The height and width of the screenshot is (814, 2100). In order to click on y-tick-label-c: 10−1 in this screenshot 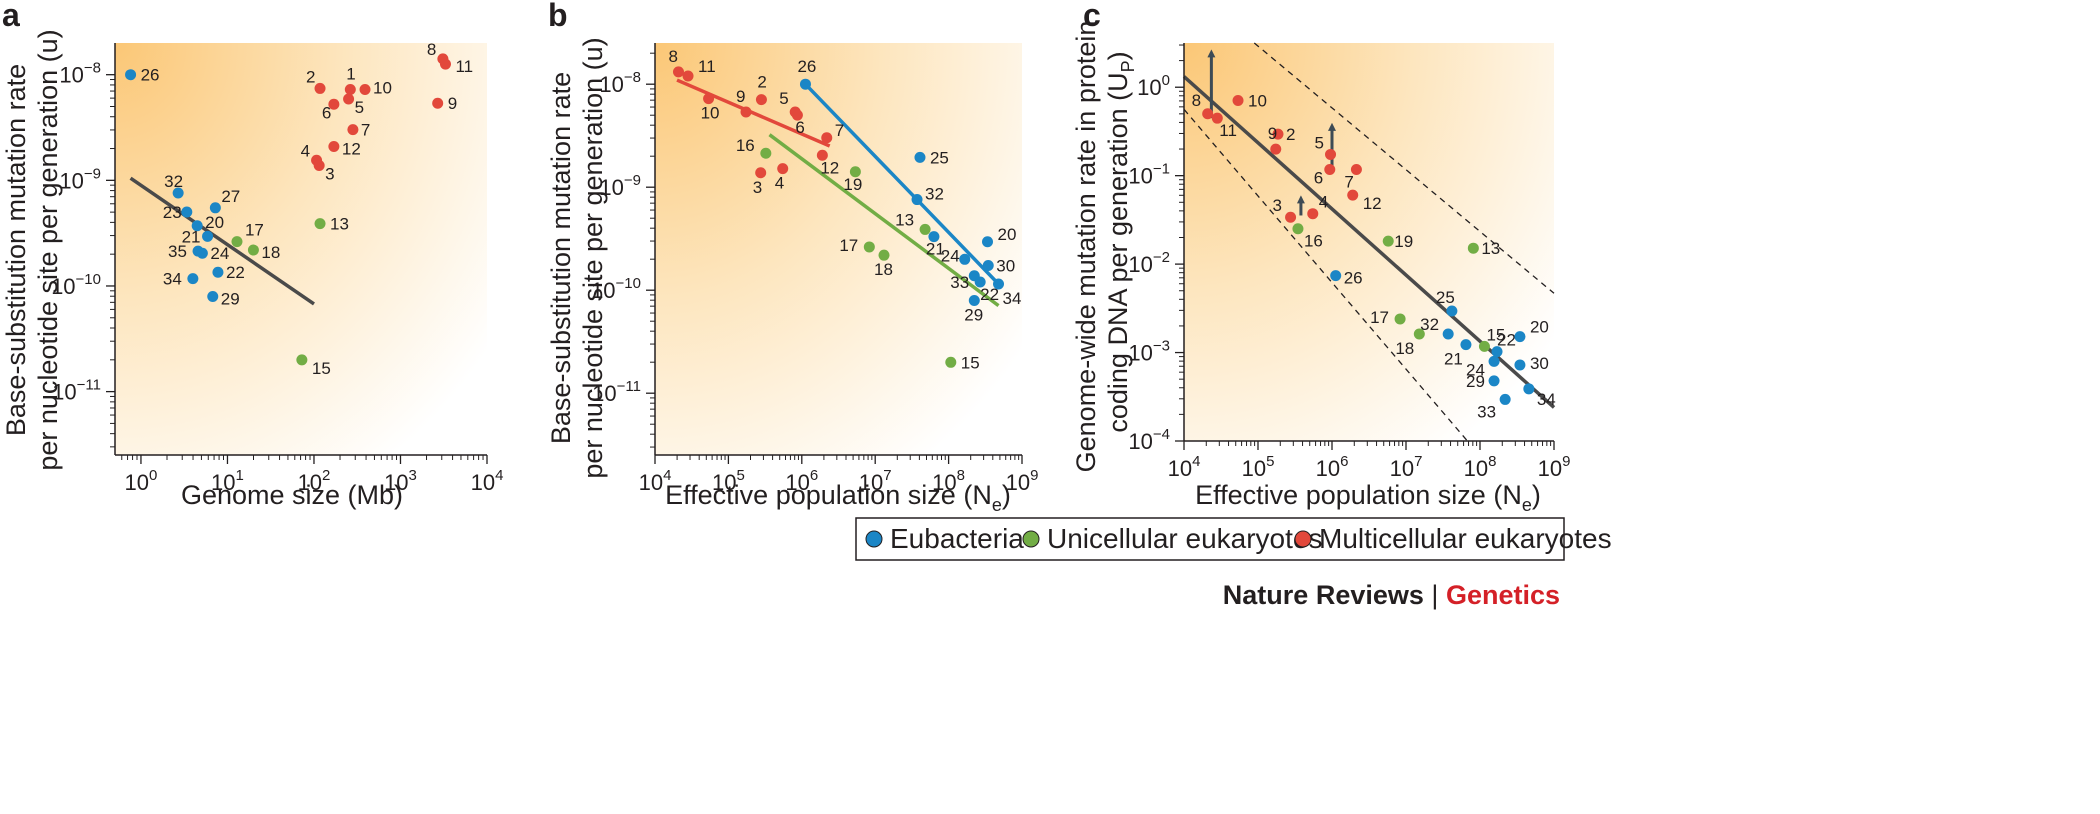, I will do `click(1149, 175)`.